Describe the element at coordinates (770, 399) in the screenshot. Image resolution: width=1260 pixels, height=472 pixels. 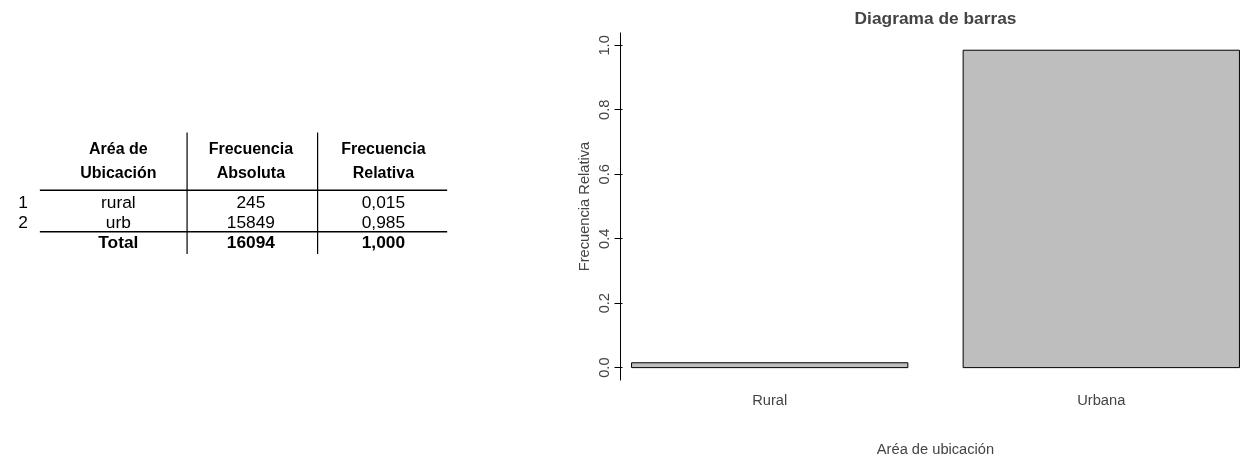
I see `x-tick-label: Rural` at that location.